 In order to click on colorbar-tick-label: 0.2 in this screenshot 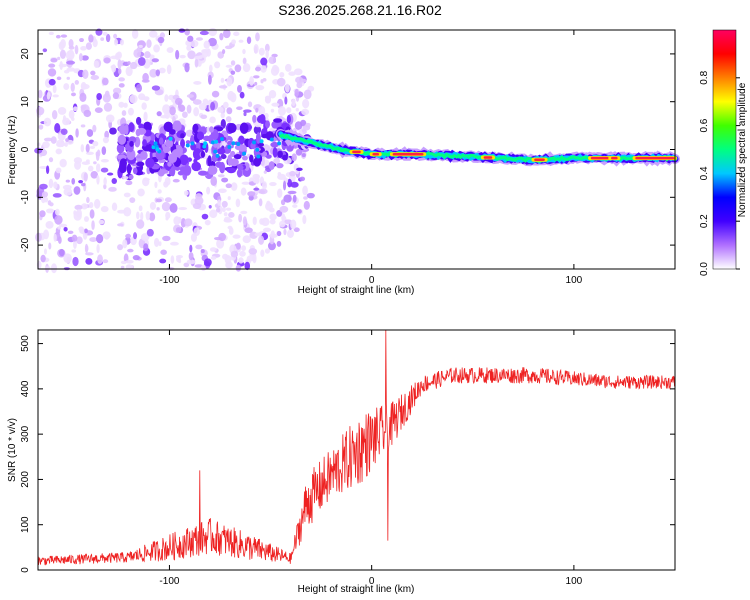, I will do `click(704, 221)`.